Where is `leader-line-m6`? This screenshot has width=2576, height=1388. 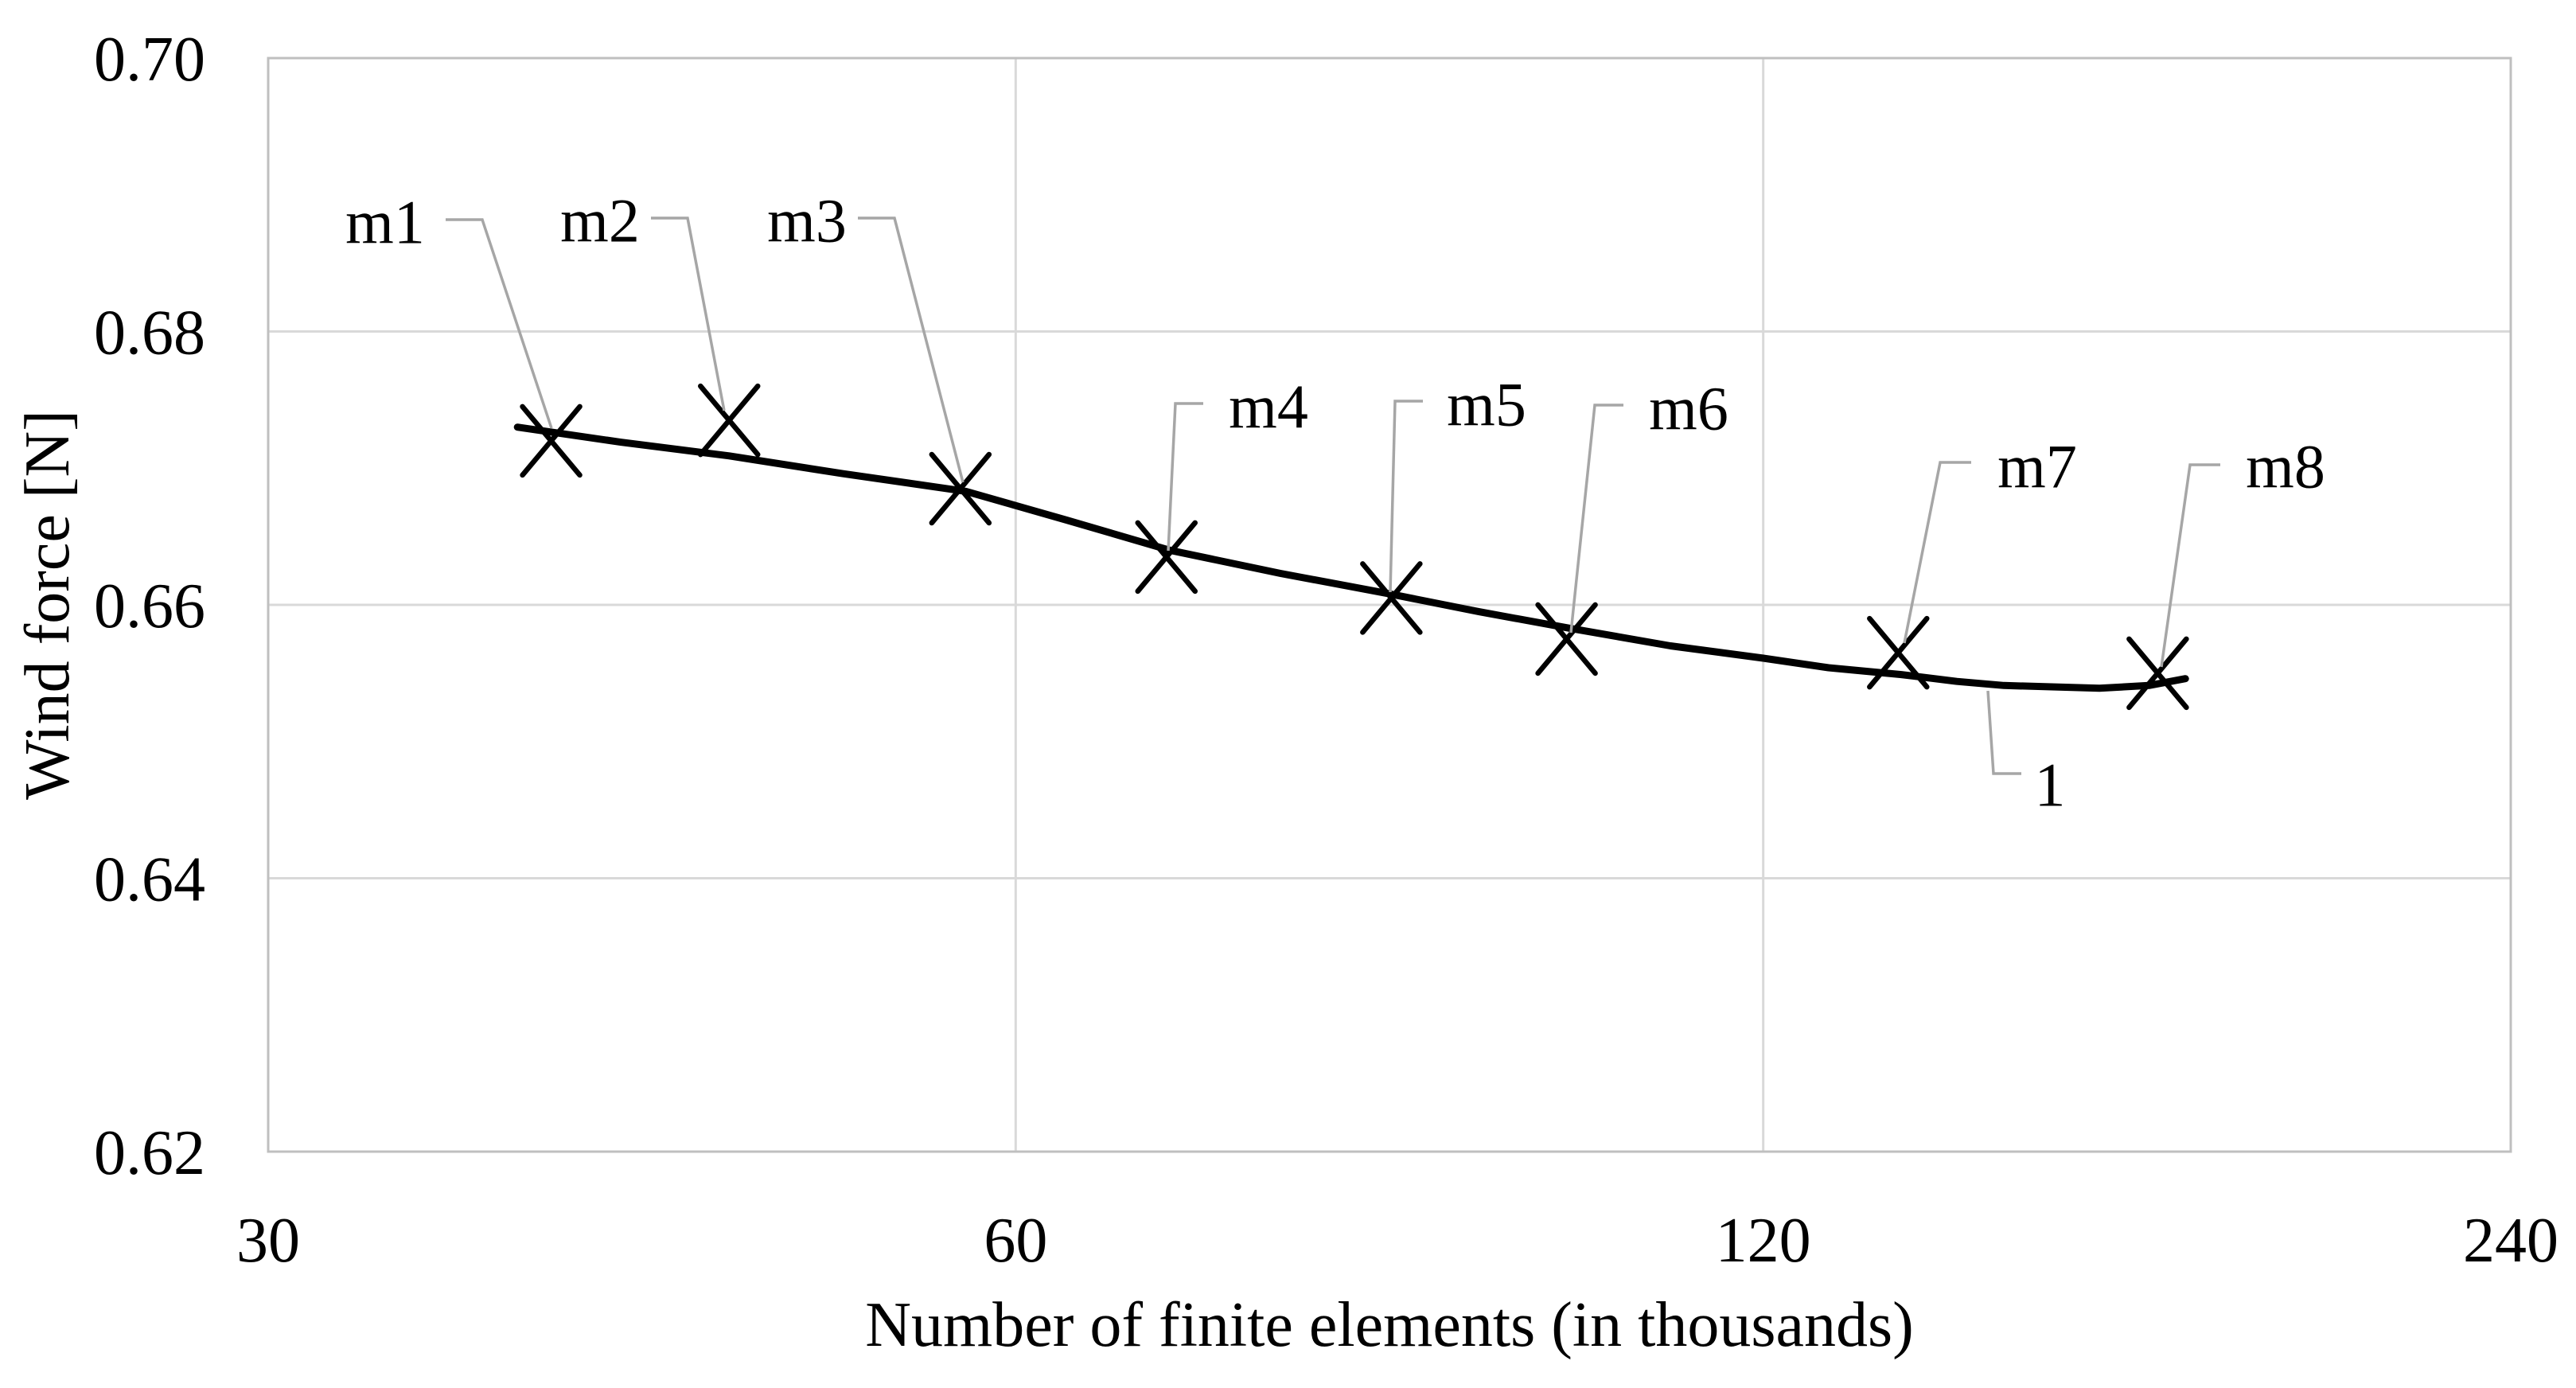 leader-line-m6 is located at coordinates (1596, 519).